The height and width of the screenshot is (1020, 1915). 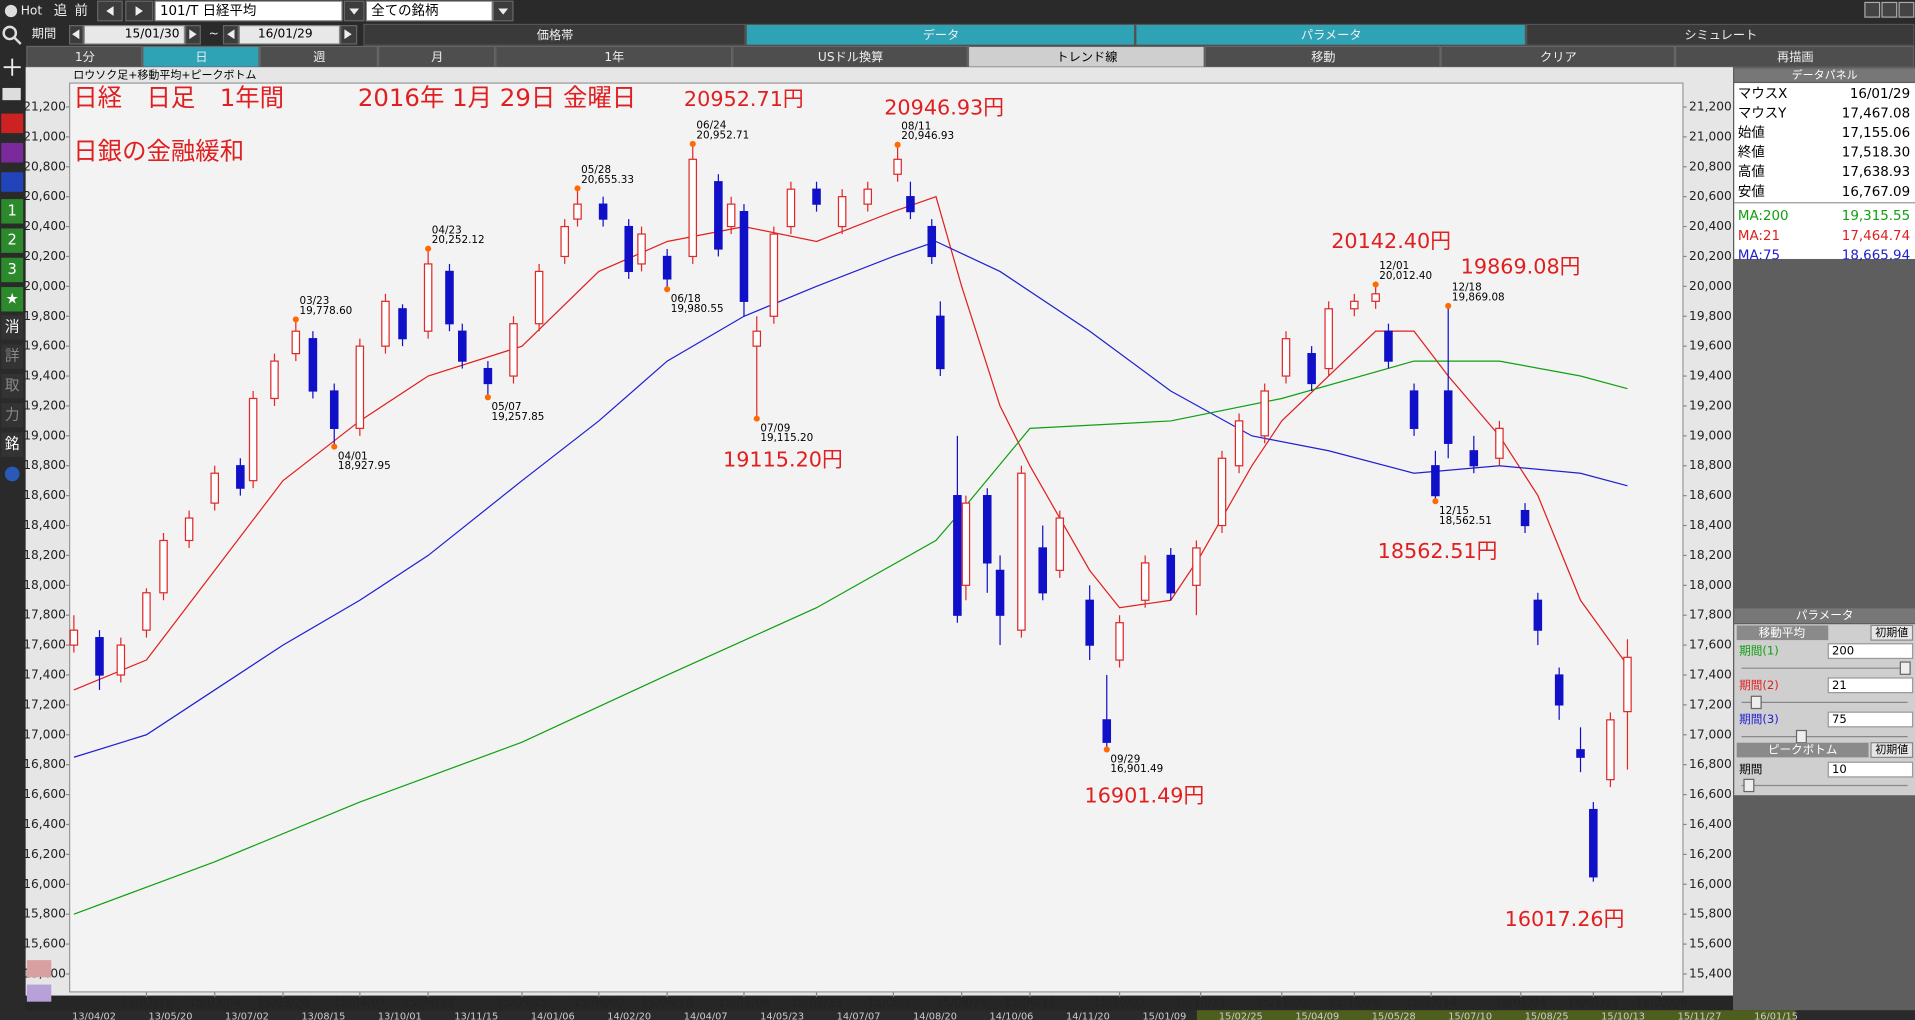 I want to click on start-box, so click(x=134, y=35).